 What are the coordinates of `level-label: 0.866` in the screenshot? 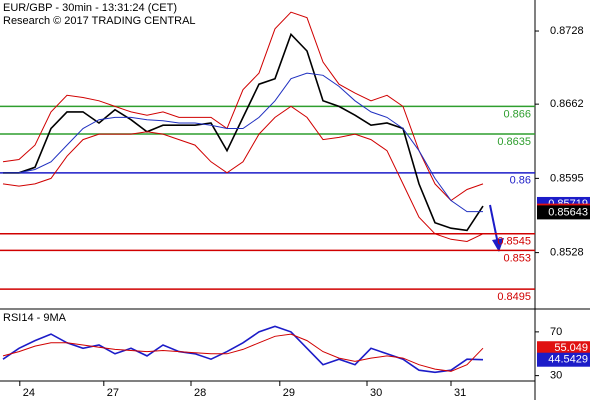 It's located at (517, 114).